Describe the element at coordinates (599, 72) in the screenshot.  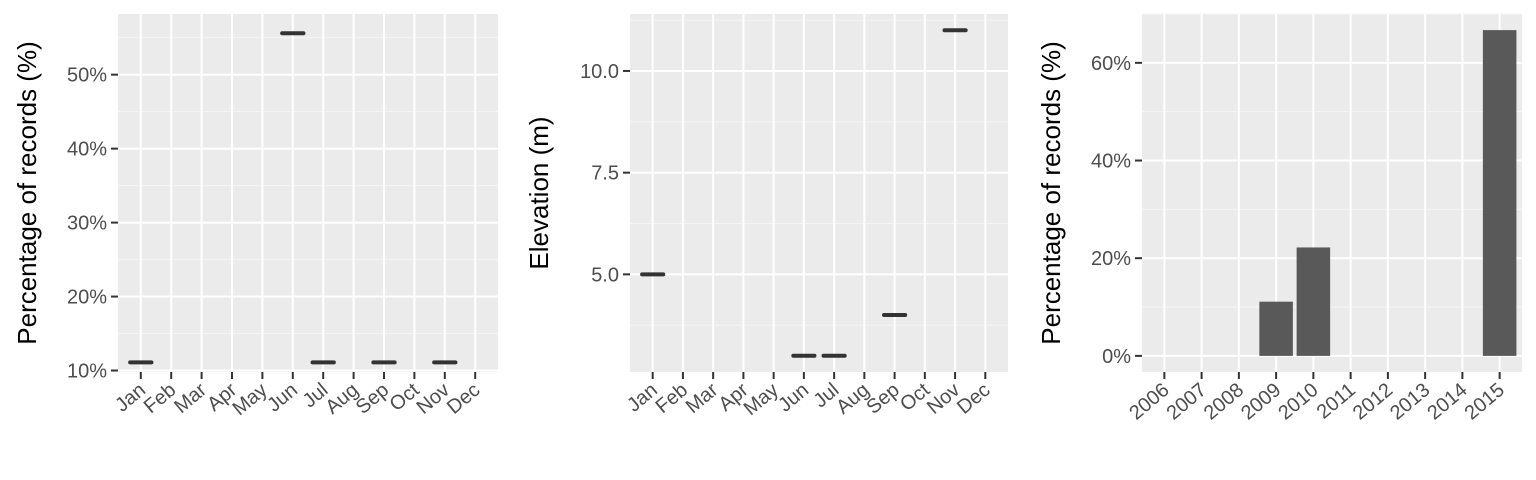
I see `y-tick-label: 10.0` at that location.